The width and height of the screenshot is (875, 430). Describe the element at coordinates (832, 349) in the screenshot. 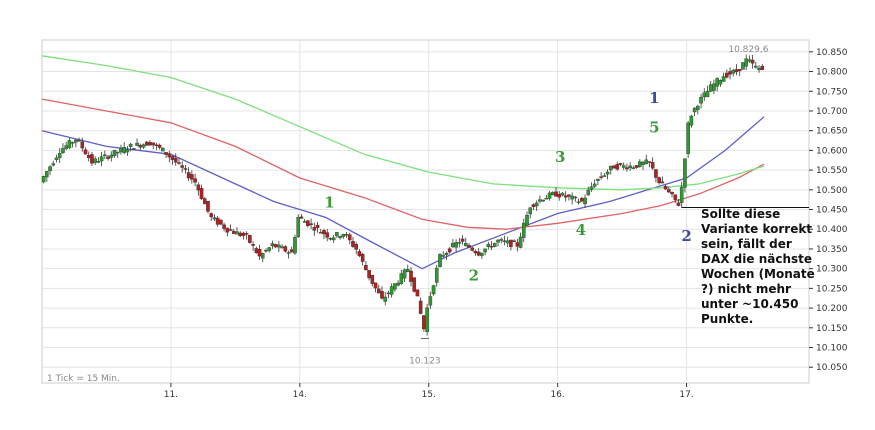

I see `y-tick-label: 10.100` at that location.